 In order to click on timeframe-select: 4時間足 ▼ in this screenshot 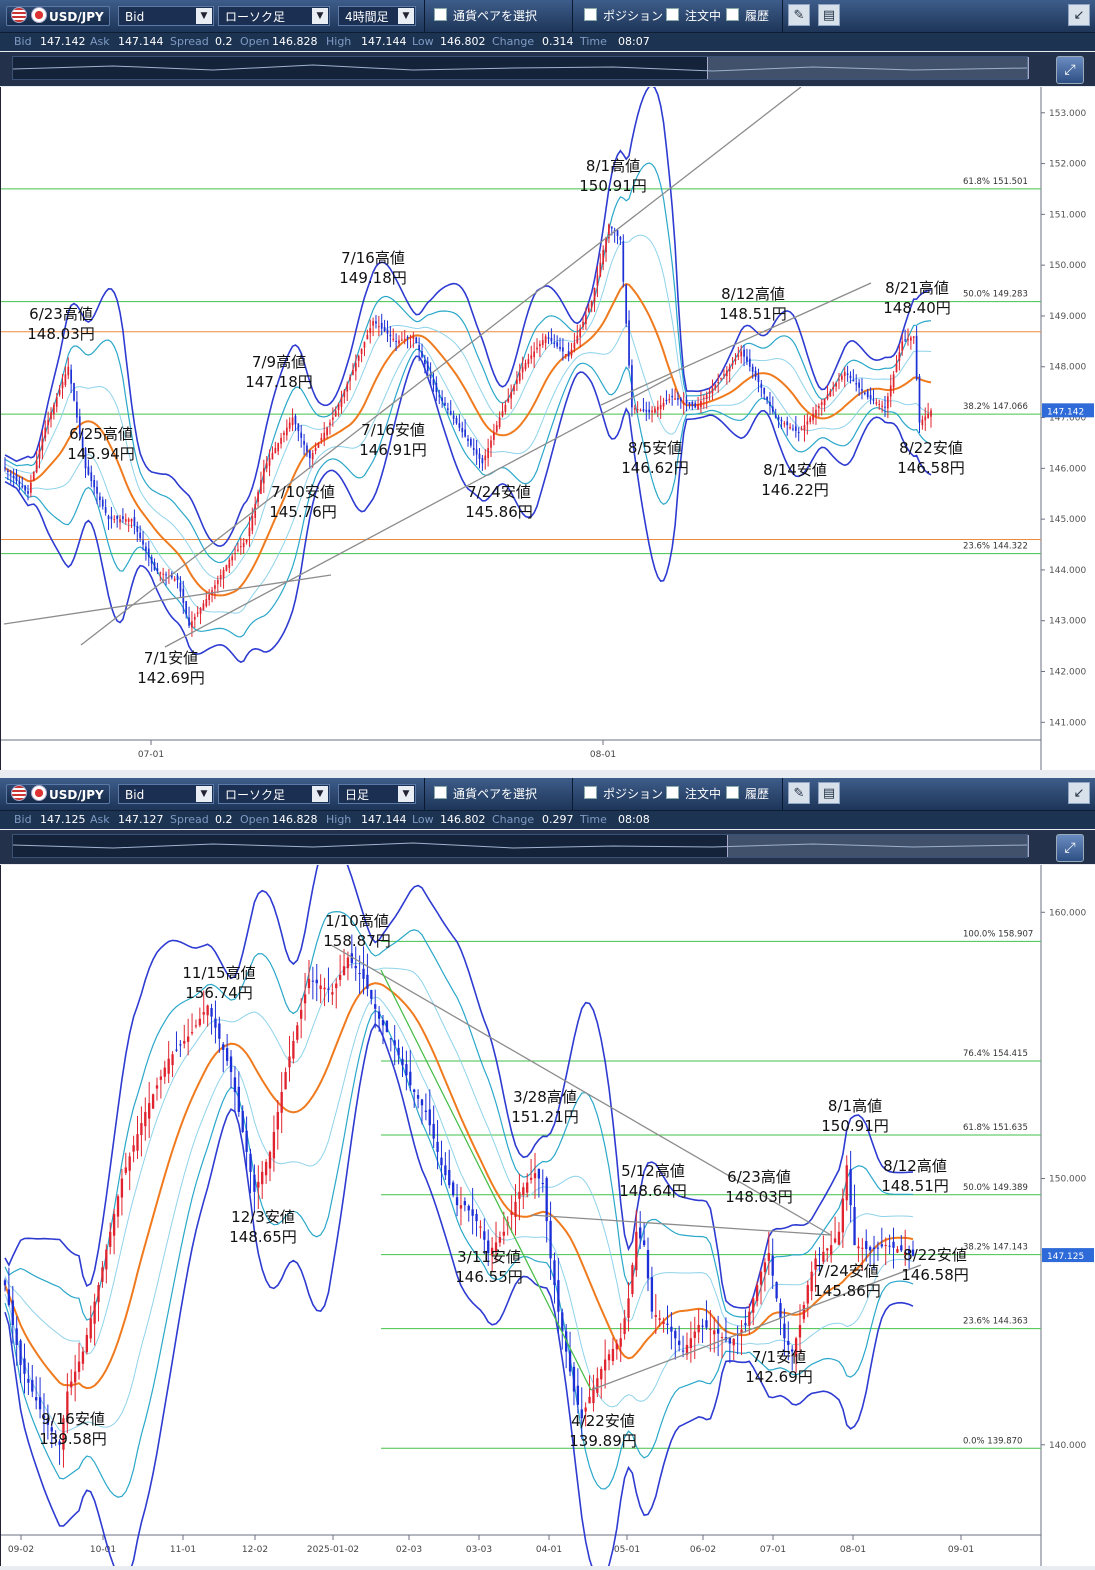, I will do `click(377, 16)`.